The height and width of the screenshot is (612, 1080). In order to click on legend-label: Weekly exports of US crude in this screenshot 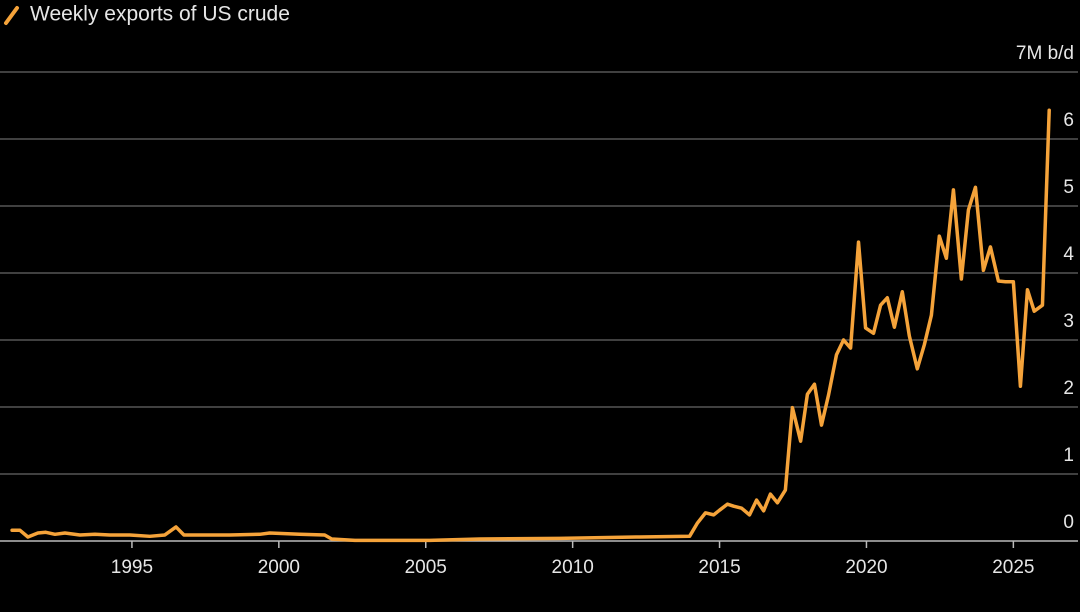, I will do `click(160, 14)`.